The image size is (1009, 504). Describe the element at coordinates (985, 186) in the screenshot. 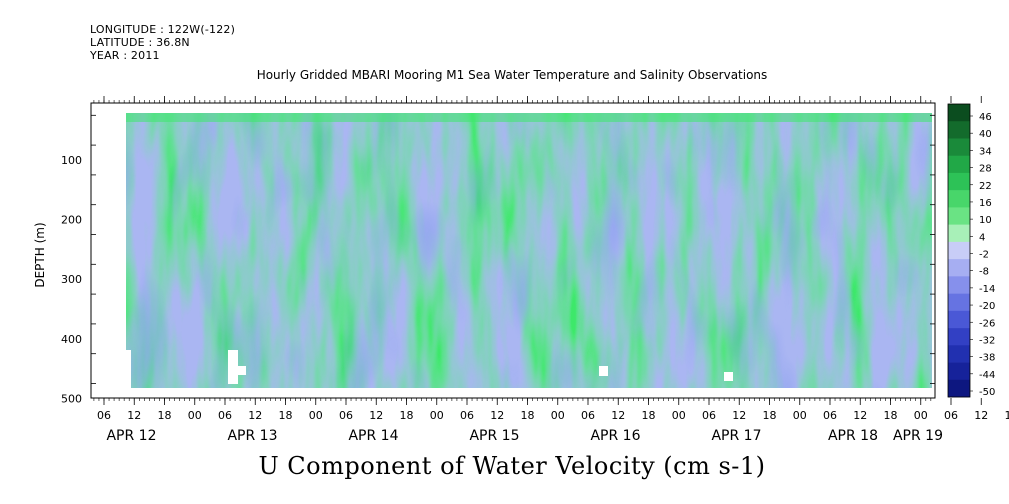

I see `colorbar-level-label: 22` at that location.